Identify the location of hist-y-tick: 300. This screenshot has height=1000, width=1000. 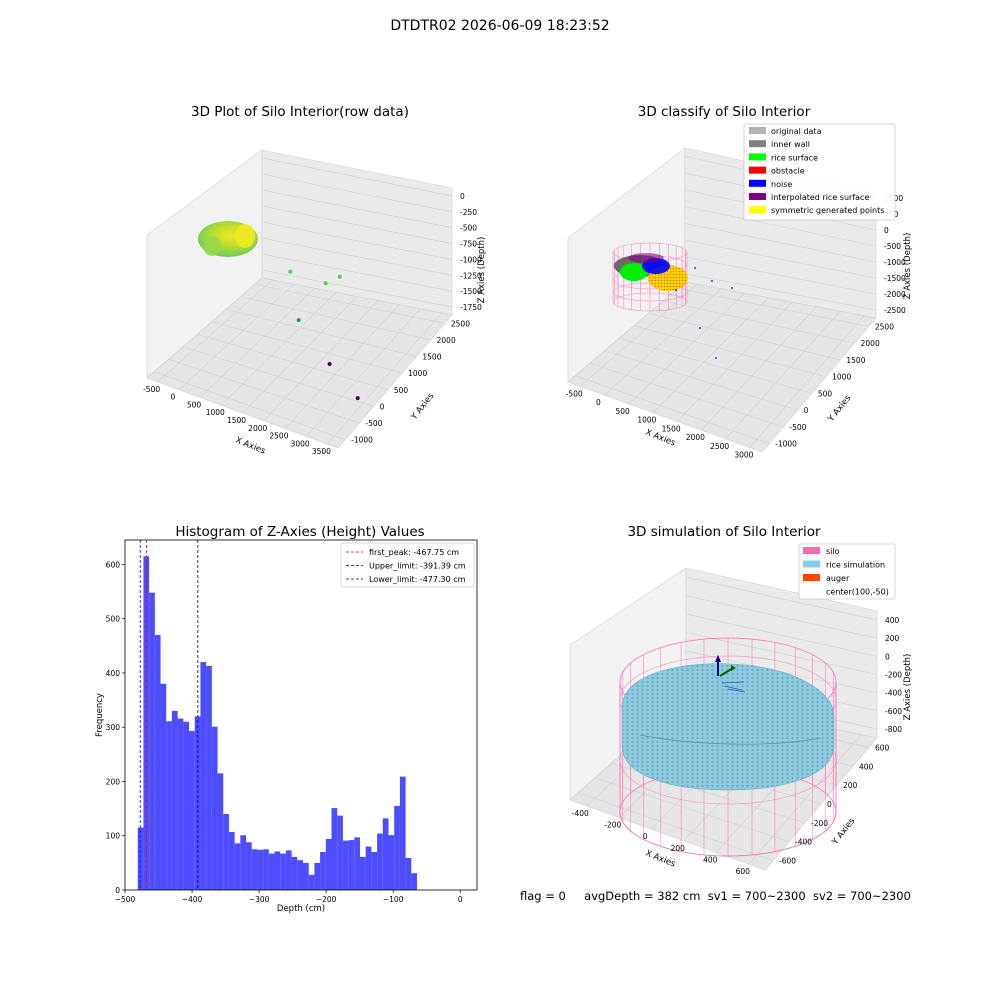
(113, 727).